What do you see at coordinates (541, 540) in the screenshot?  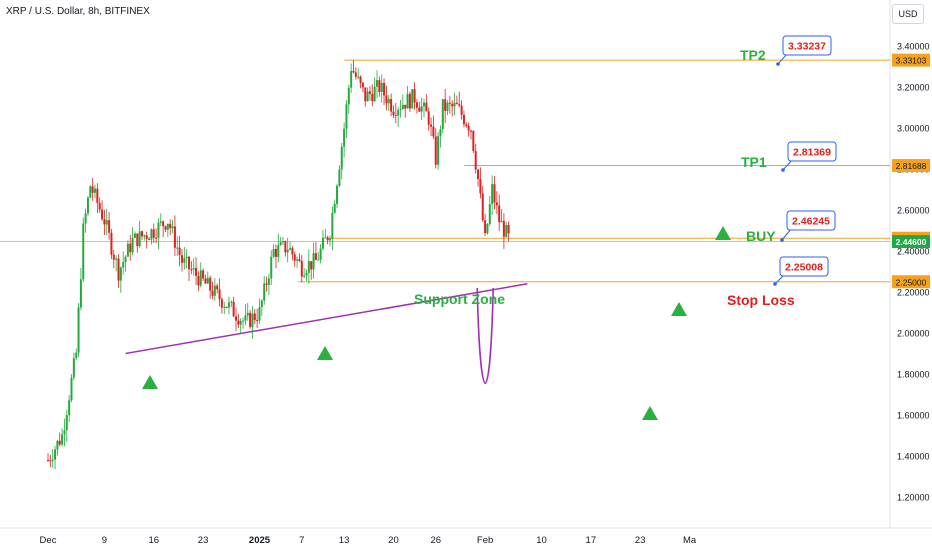 I see `x-tick-label: 10` at bounding box center [541, 540].